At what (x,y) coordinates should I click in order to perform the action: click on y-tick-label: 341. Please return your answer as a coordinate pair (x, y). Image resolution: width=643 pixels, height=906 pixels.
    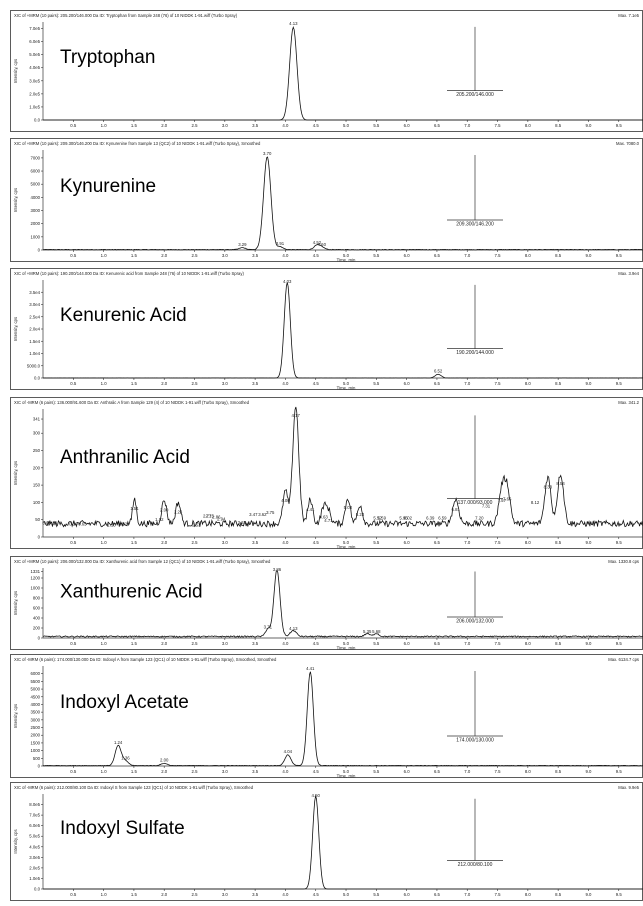
    Looking at the image, I should click on (37, 419).